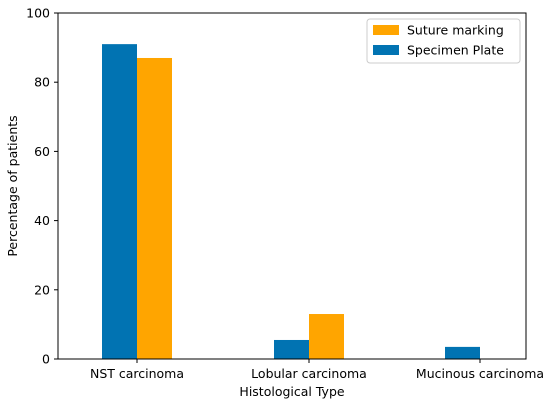 The width and height of the screenshot is (550, 405). What do you see at coordinates (480, 373) in the screenshot?
I see `x-tick-label-mucinous-carcinoma: Mucinous carcinoma` at bounding box center [480, 373].